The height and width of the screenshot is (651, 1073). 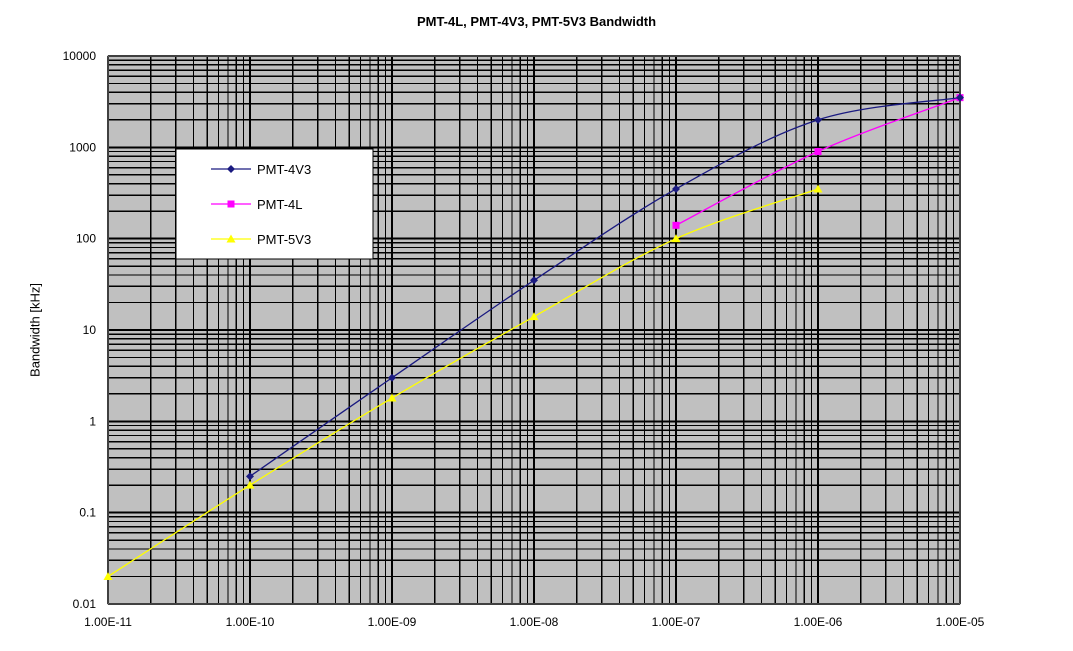 I want to click on y-tick-label: 10, so click(x=90, y=330).